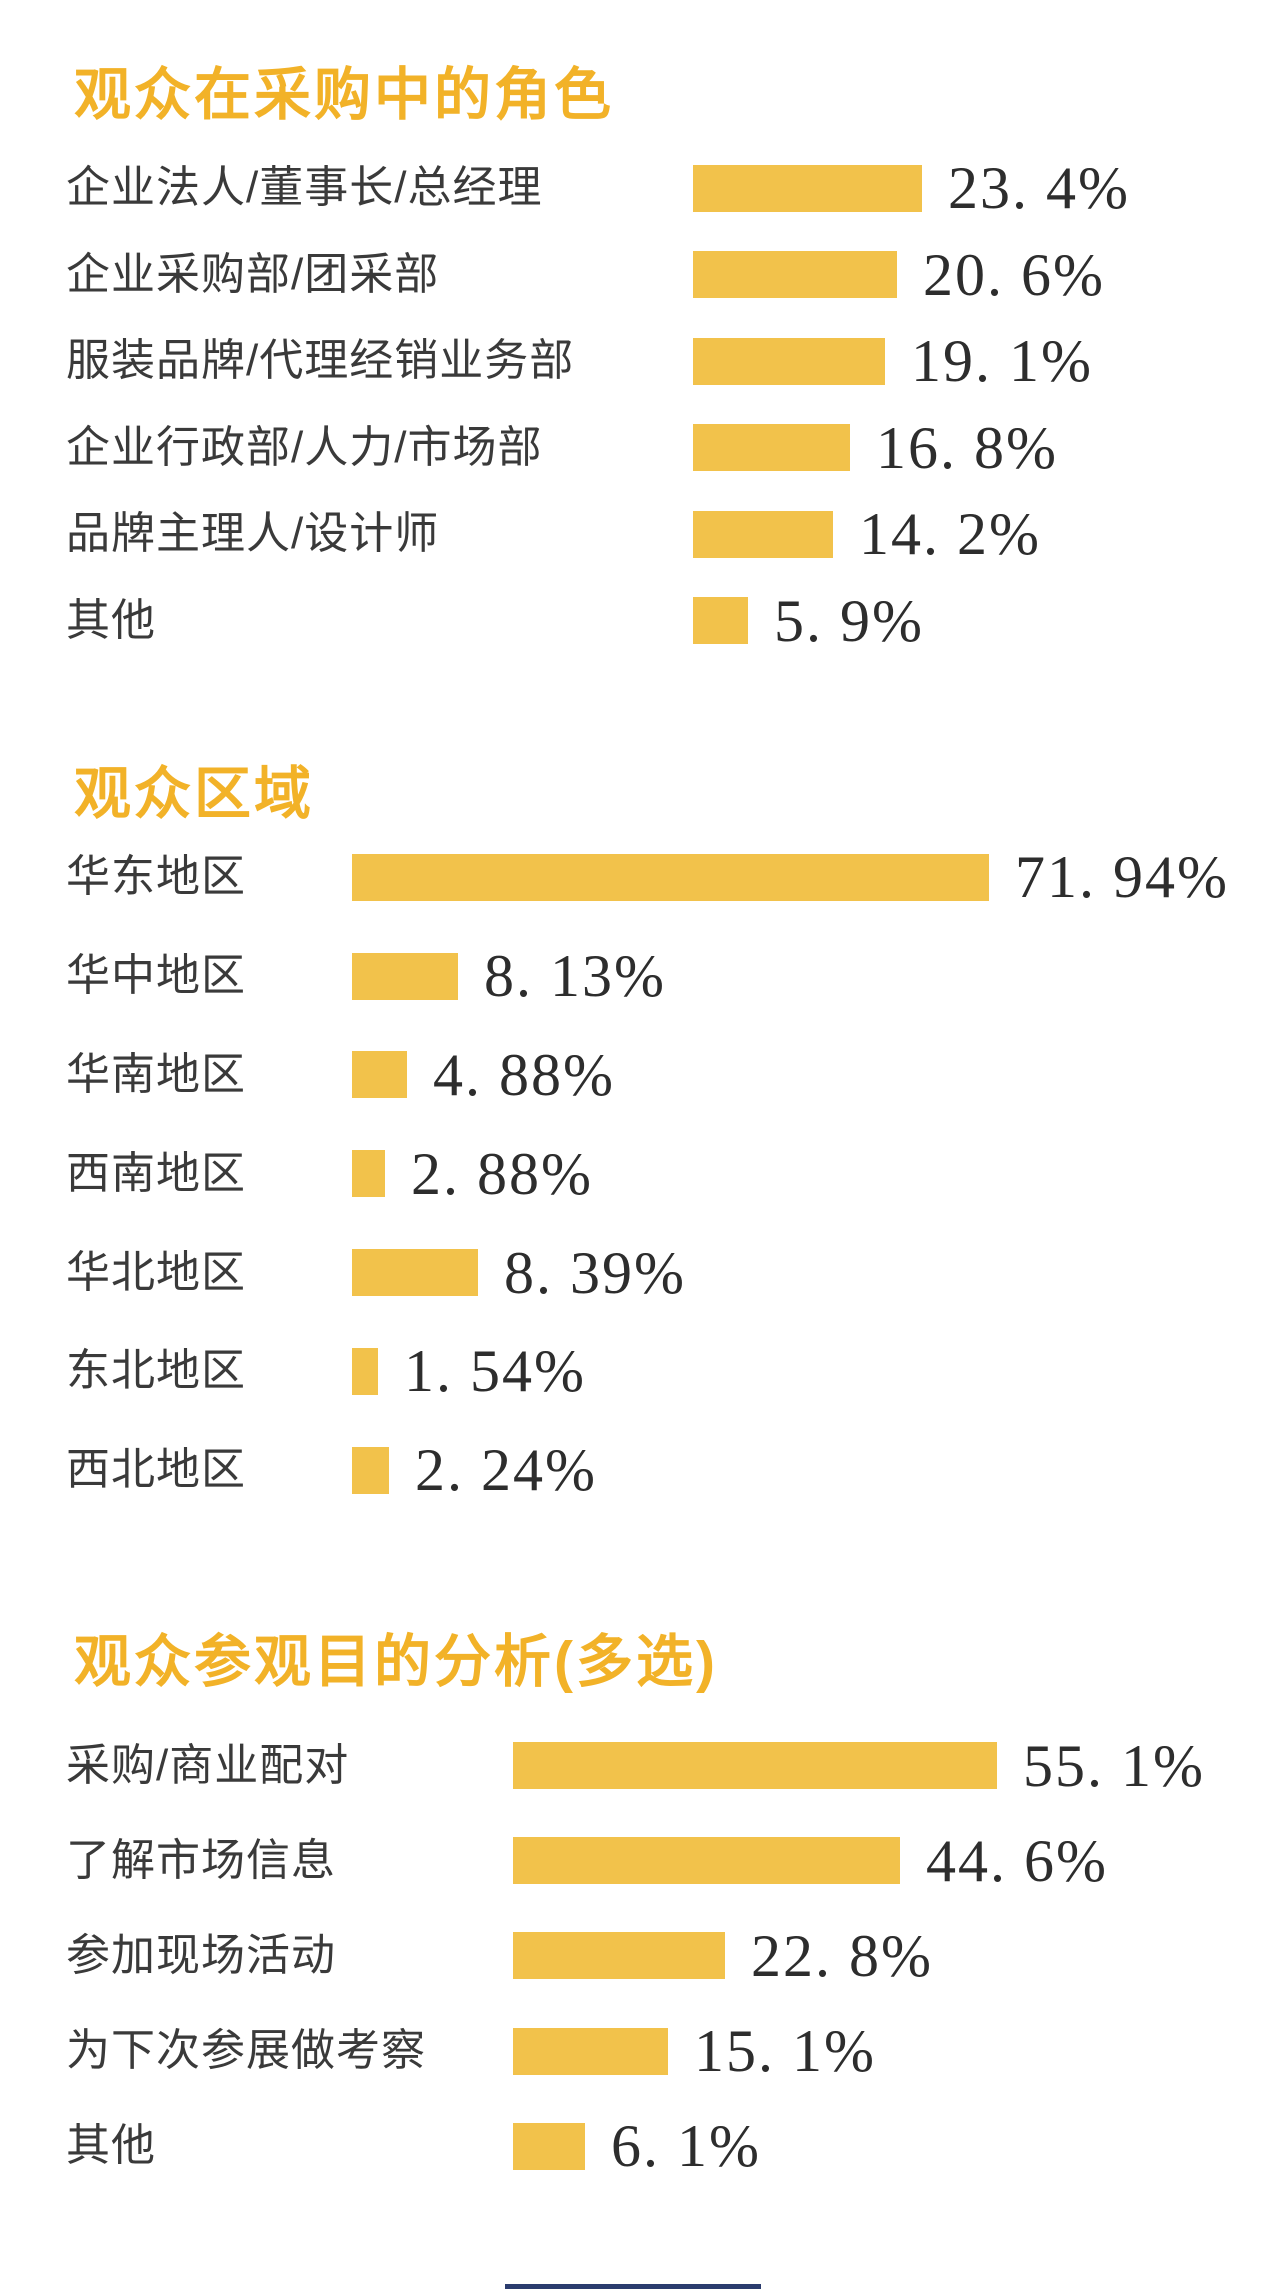  What do you see at coordinates (396, 1662) in the screenshot?
I see `section-title-purpose: 观众参观目的分析(多选)` at bounding box center [396, 1662].